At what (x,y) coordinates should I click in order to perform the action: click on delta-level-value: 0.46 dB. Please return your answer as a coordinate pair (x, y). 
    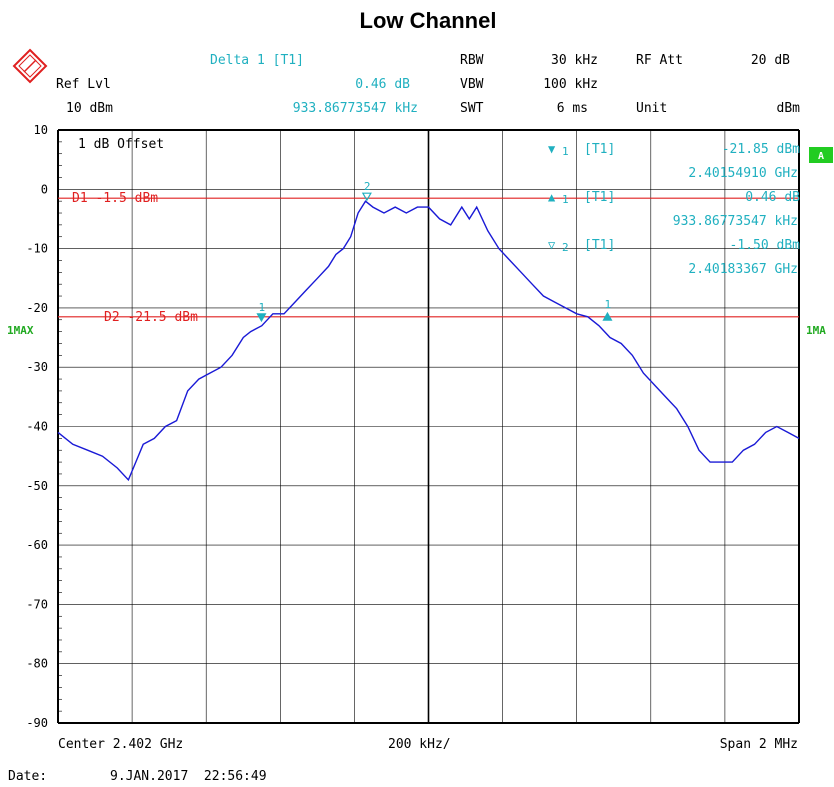
    Looking at the image, I should click on (382, 84).